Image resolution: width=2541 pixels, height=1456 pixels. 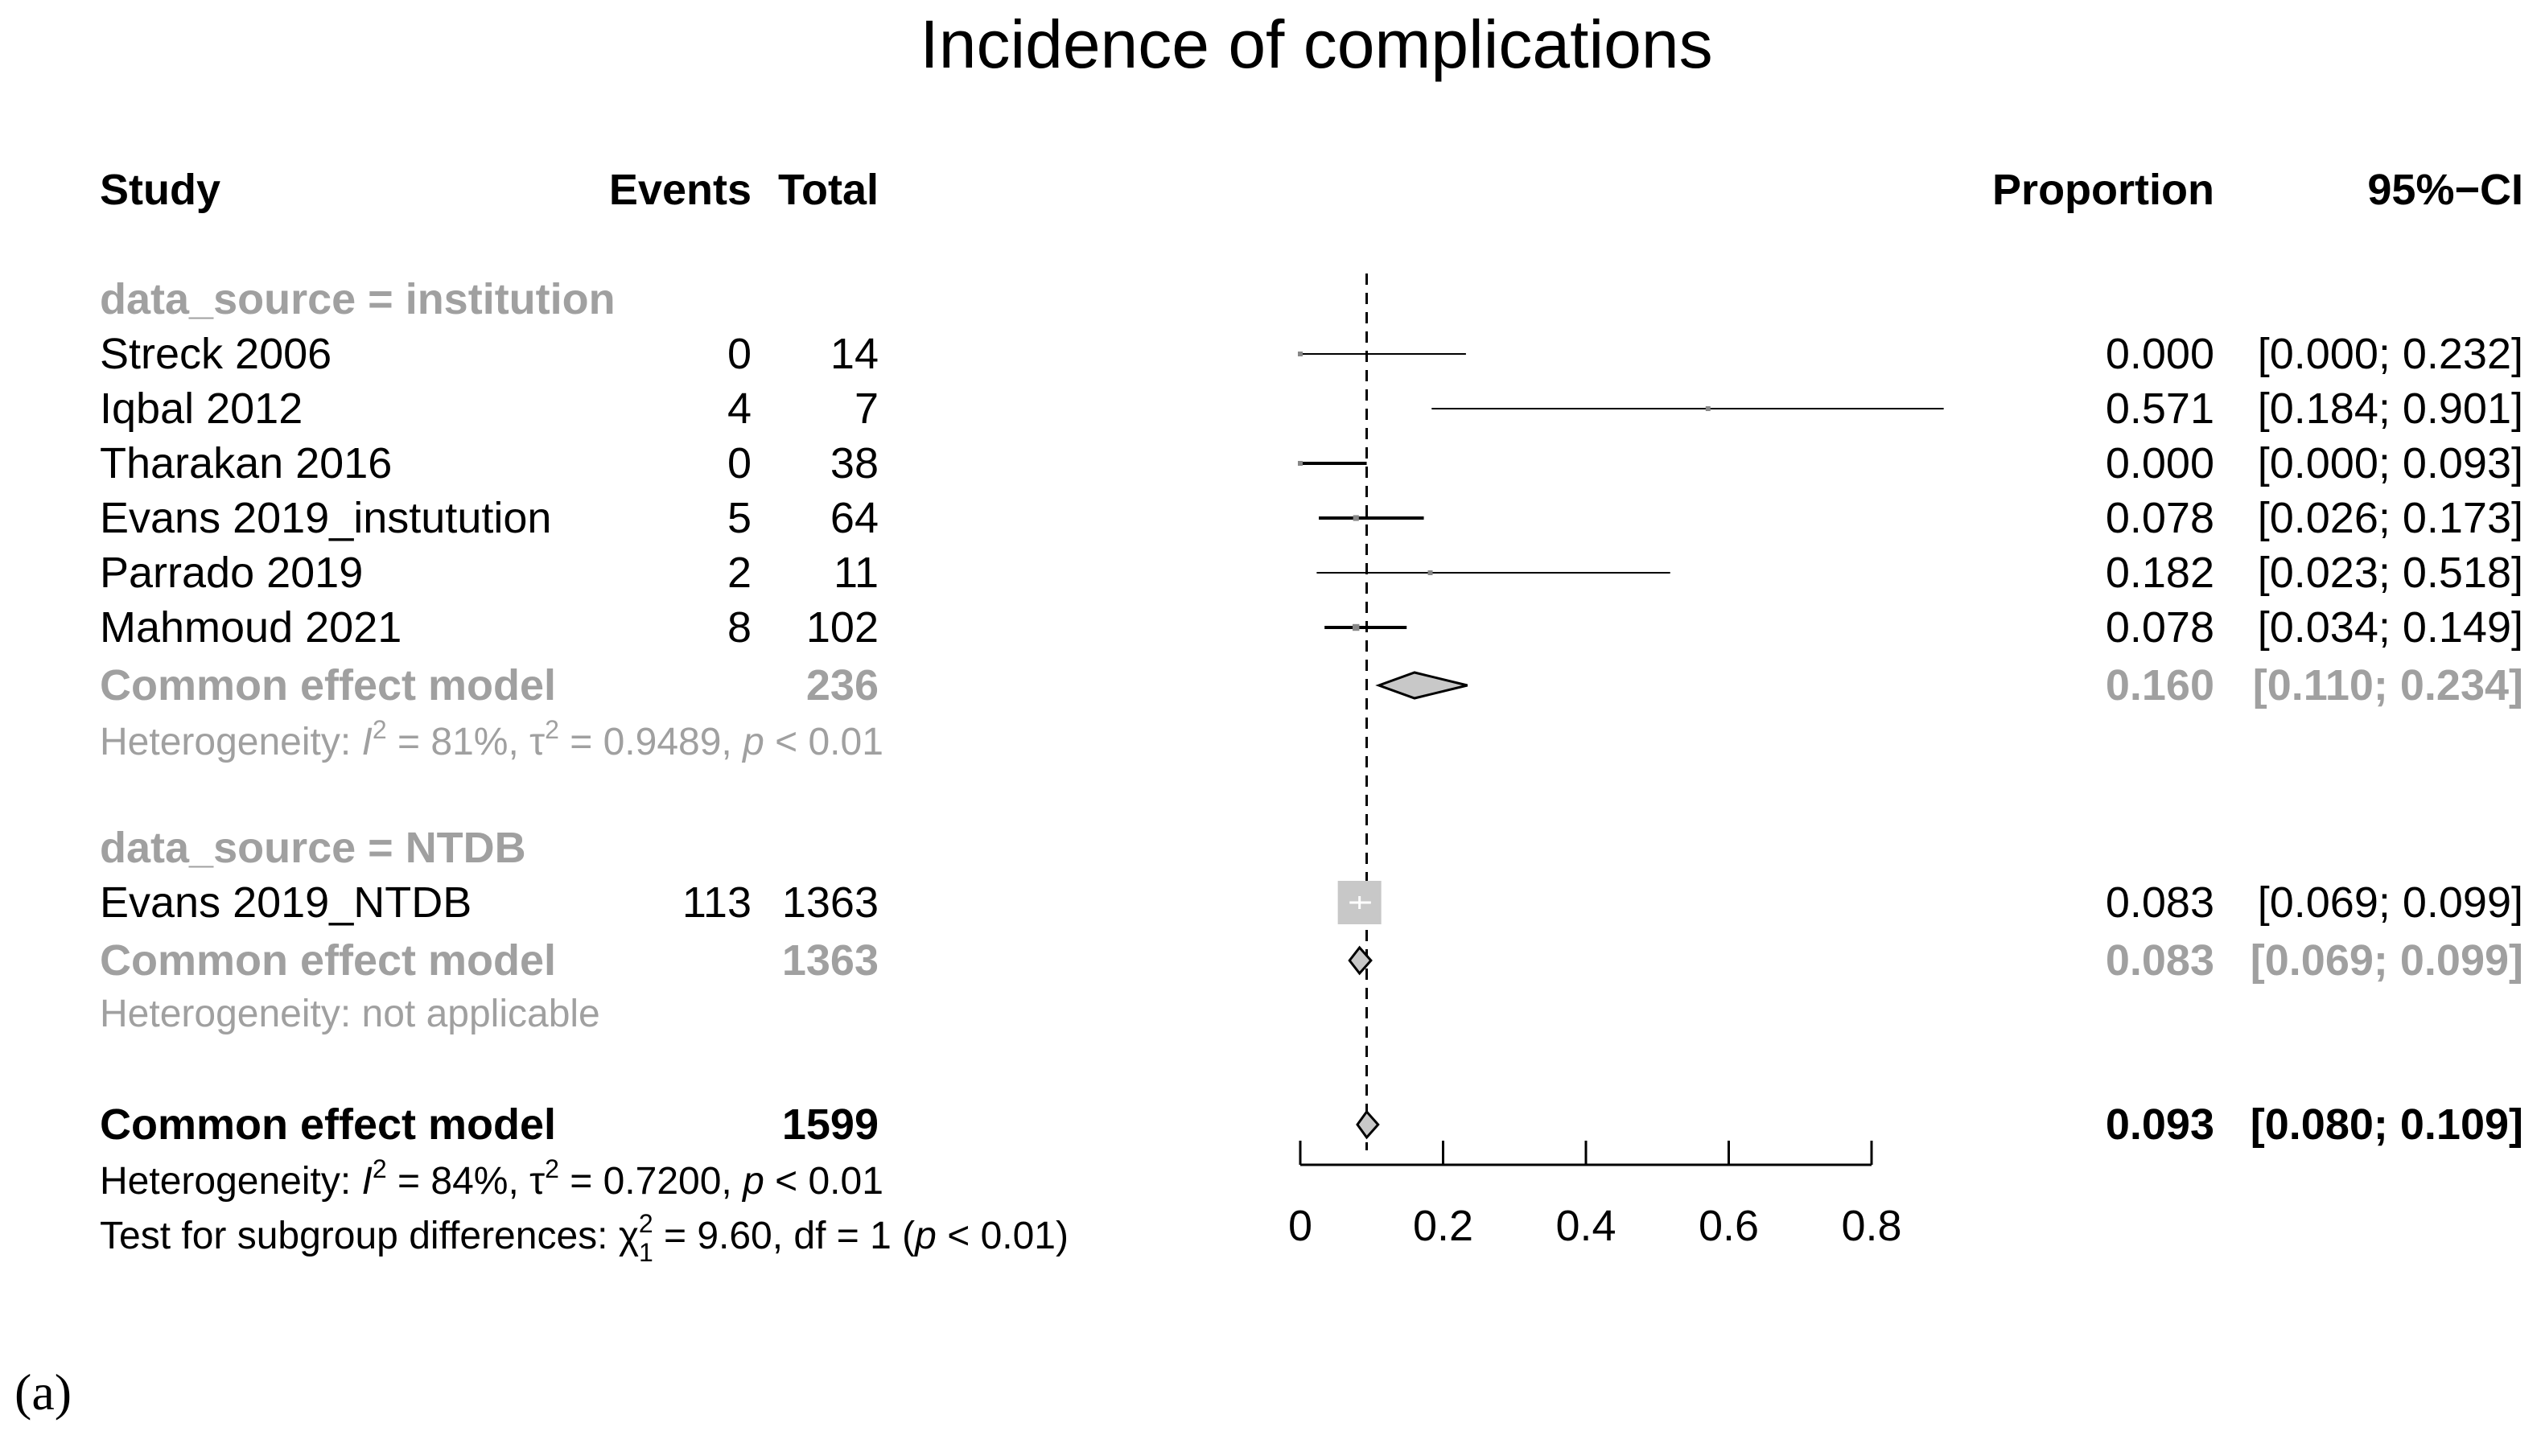 I want to click on study-name: Evans 2019_NTDB, so click(x=286, y=902).